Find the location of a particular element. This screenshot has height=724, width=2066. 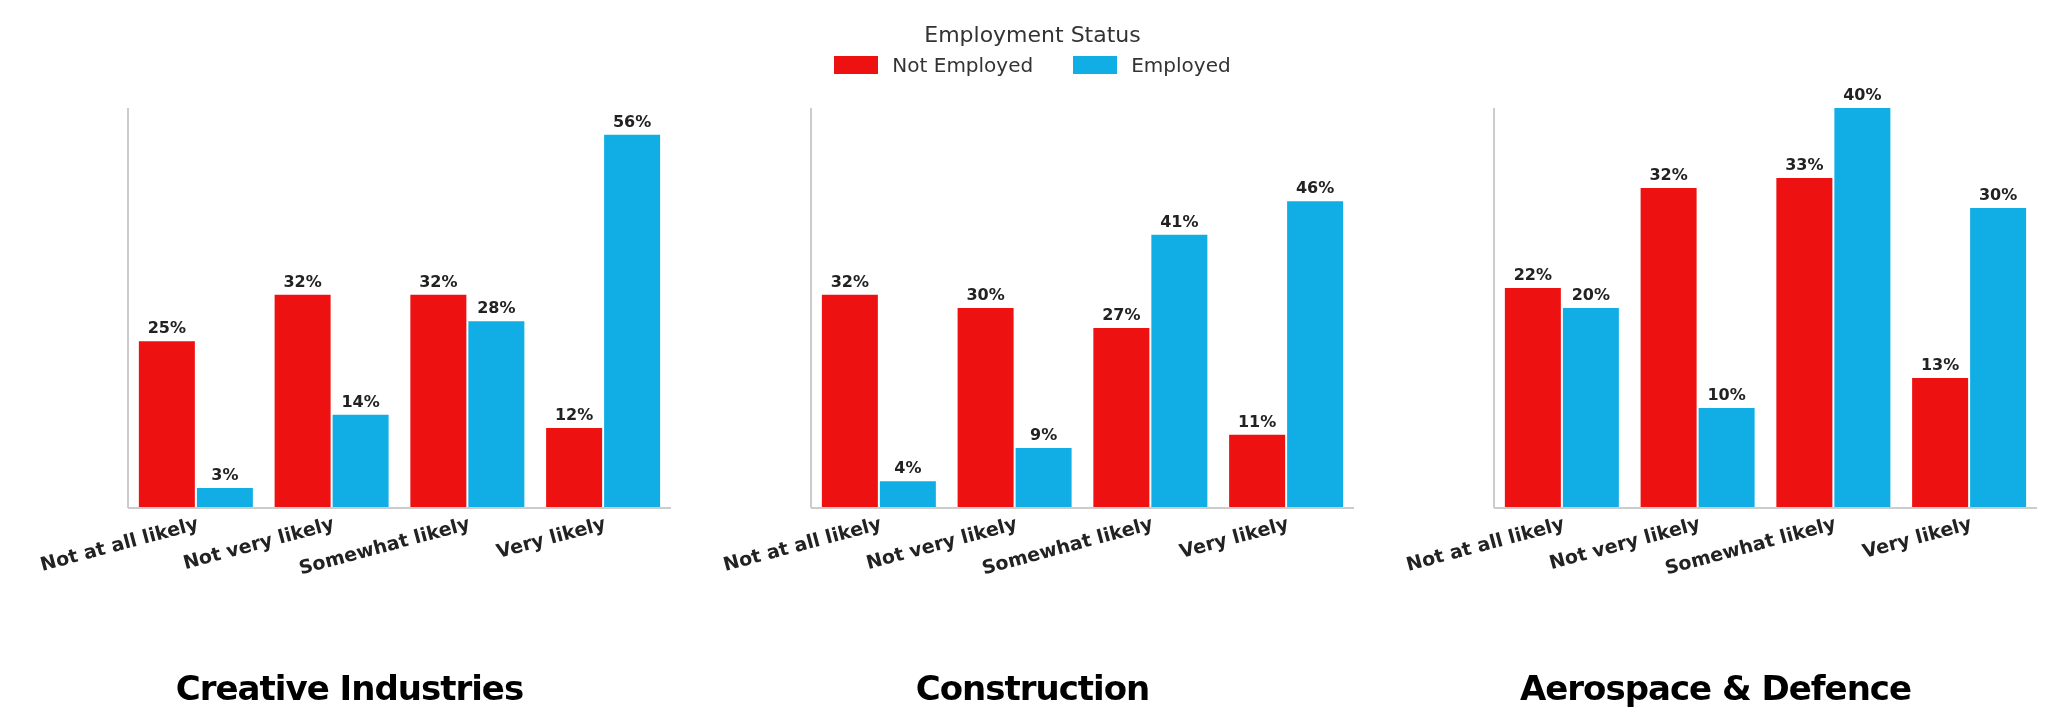

data-label: 22% is located at coordinates (1533, 274).